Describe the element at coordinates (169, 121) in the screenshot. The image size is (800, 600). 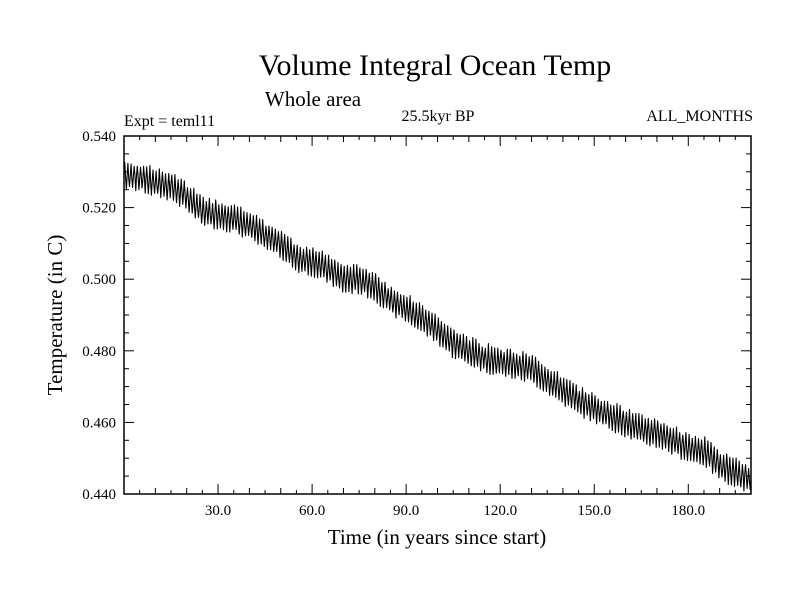
I see `experiment-label: Expt = teml11` at that location.